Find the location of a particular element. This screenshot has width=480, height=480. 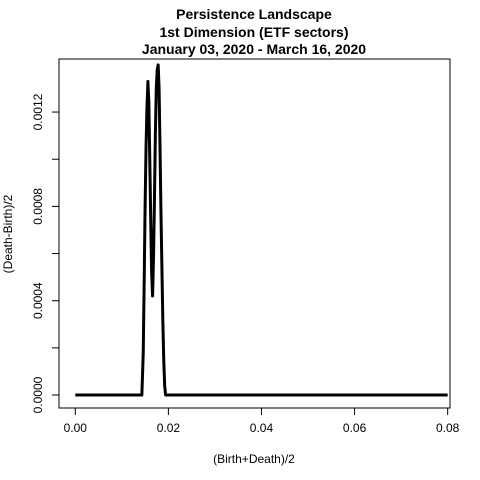

y-tick-label: 0.0008 is located at coordinates (38, 206).